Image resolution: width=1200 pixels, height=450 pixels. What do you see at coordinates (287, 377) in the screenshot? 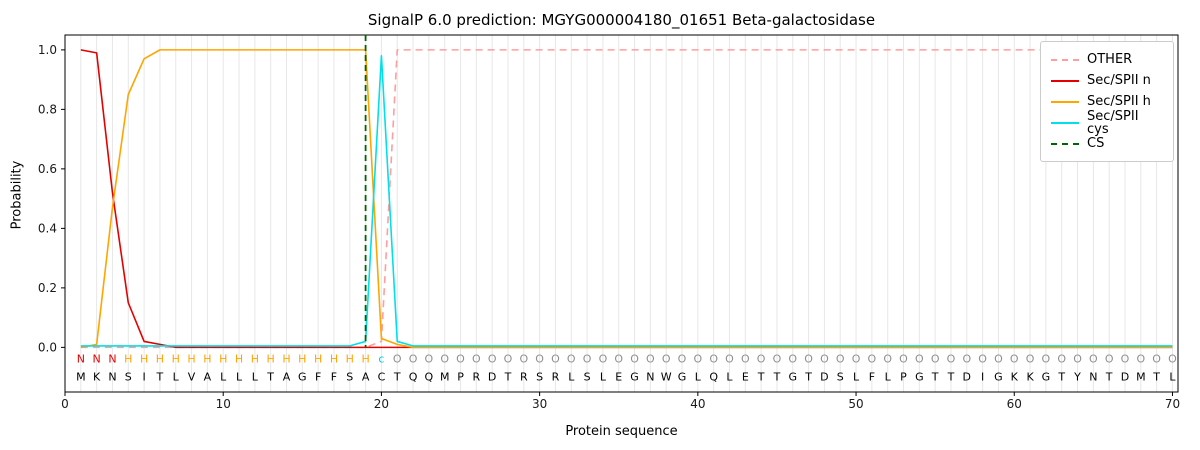
I see `sequence-letter: A` at bounding box center [287, 377].